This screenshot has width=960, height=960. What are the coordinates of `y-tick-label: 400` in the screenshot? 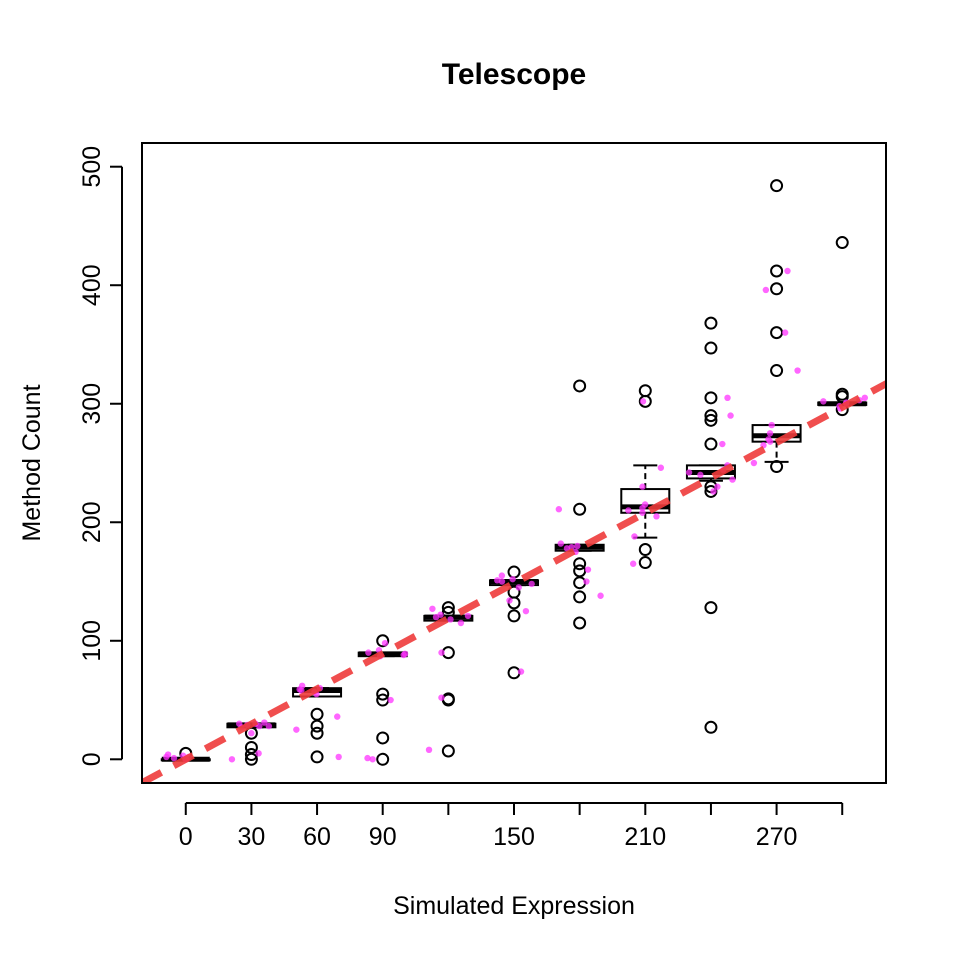 It's located at (92, 285).